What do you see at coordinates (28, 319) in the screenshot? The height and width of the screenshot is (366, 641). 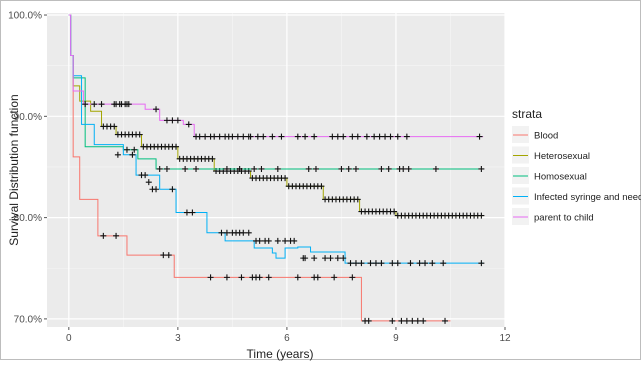 I see `y-tick-label: 70.0%` at bounding box center [28, 319].